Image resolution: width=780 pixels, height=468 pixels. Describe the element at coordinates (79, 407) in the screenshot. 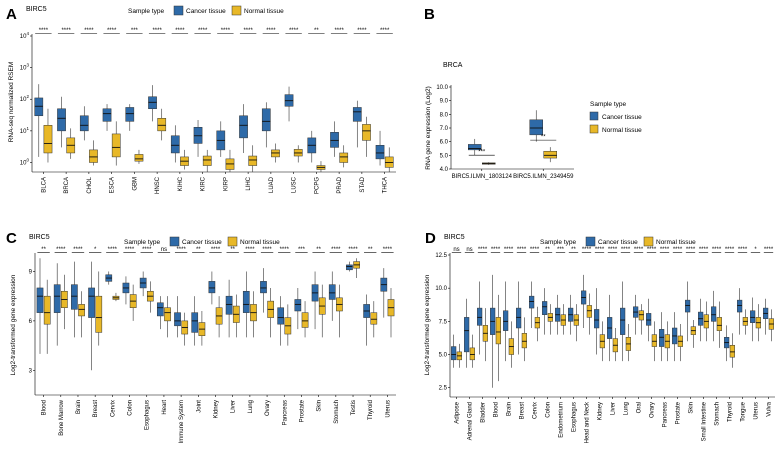

I see `x-category-label: Brain` at that location.